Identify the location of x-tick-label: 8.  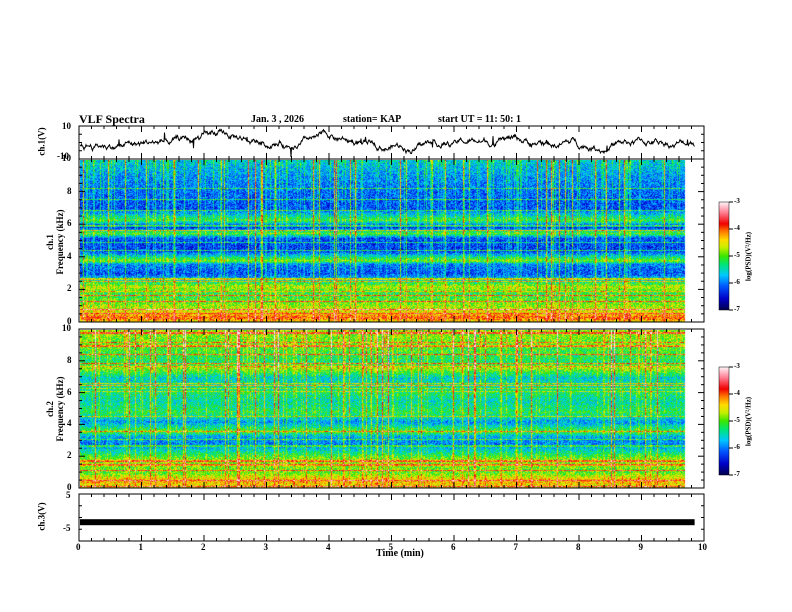
(578, 547).